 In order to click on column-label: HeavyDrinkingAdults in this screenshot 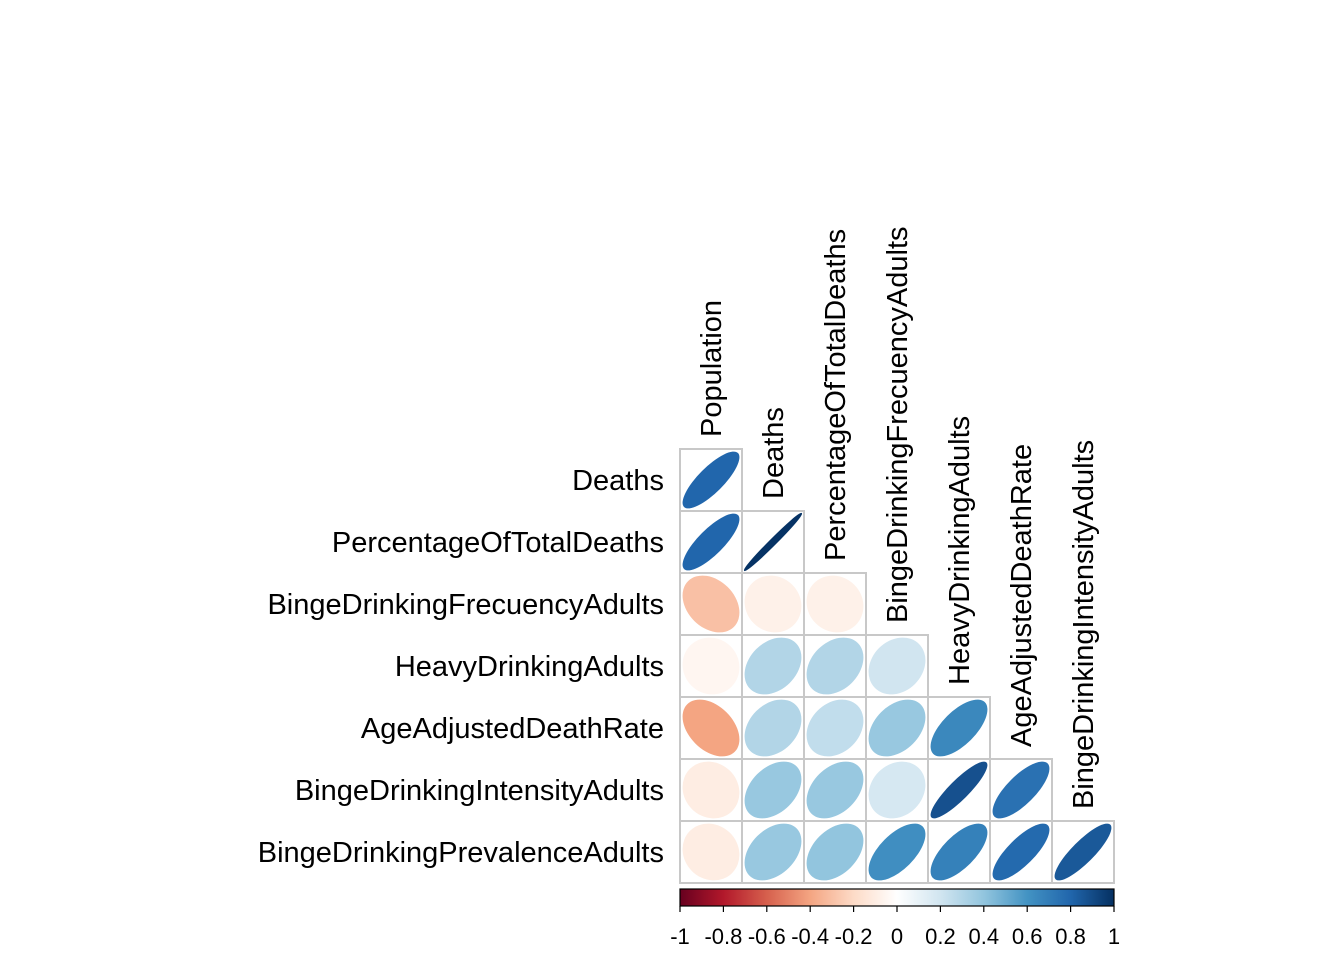, I will do `click(960, 550)`.